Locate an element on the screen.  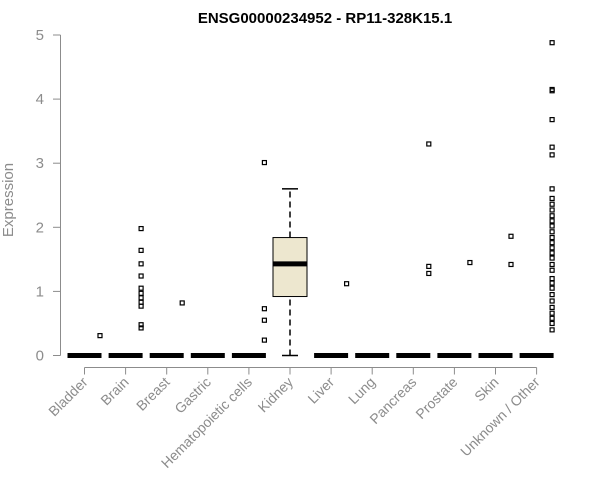
box-body is located at coordinates (290, 267).